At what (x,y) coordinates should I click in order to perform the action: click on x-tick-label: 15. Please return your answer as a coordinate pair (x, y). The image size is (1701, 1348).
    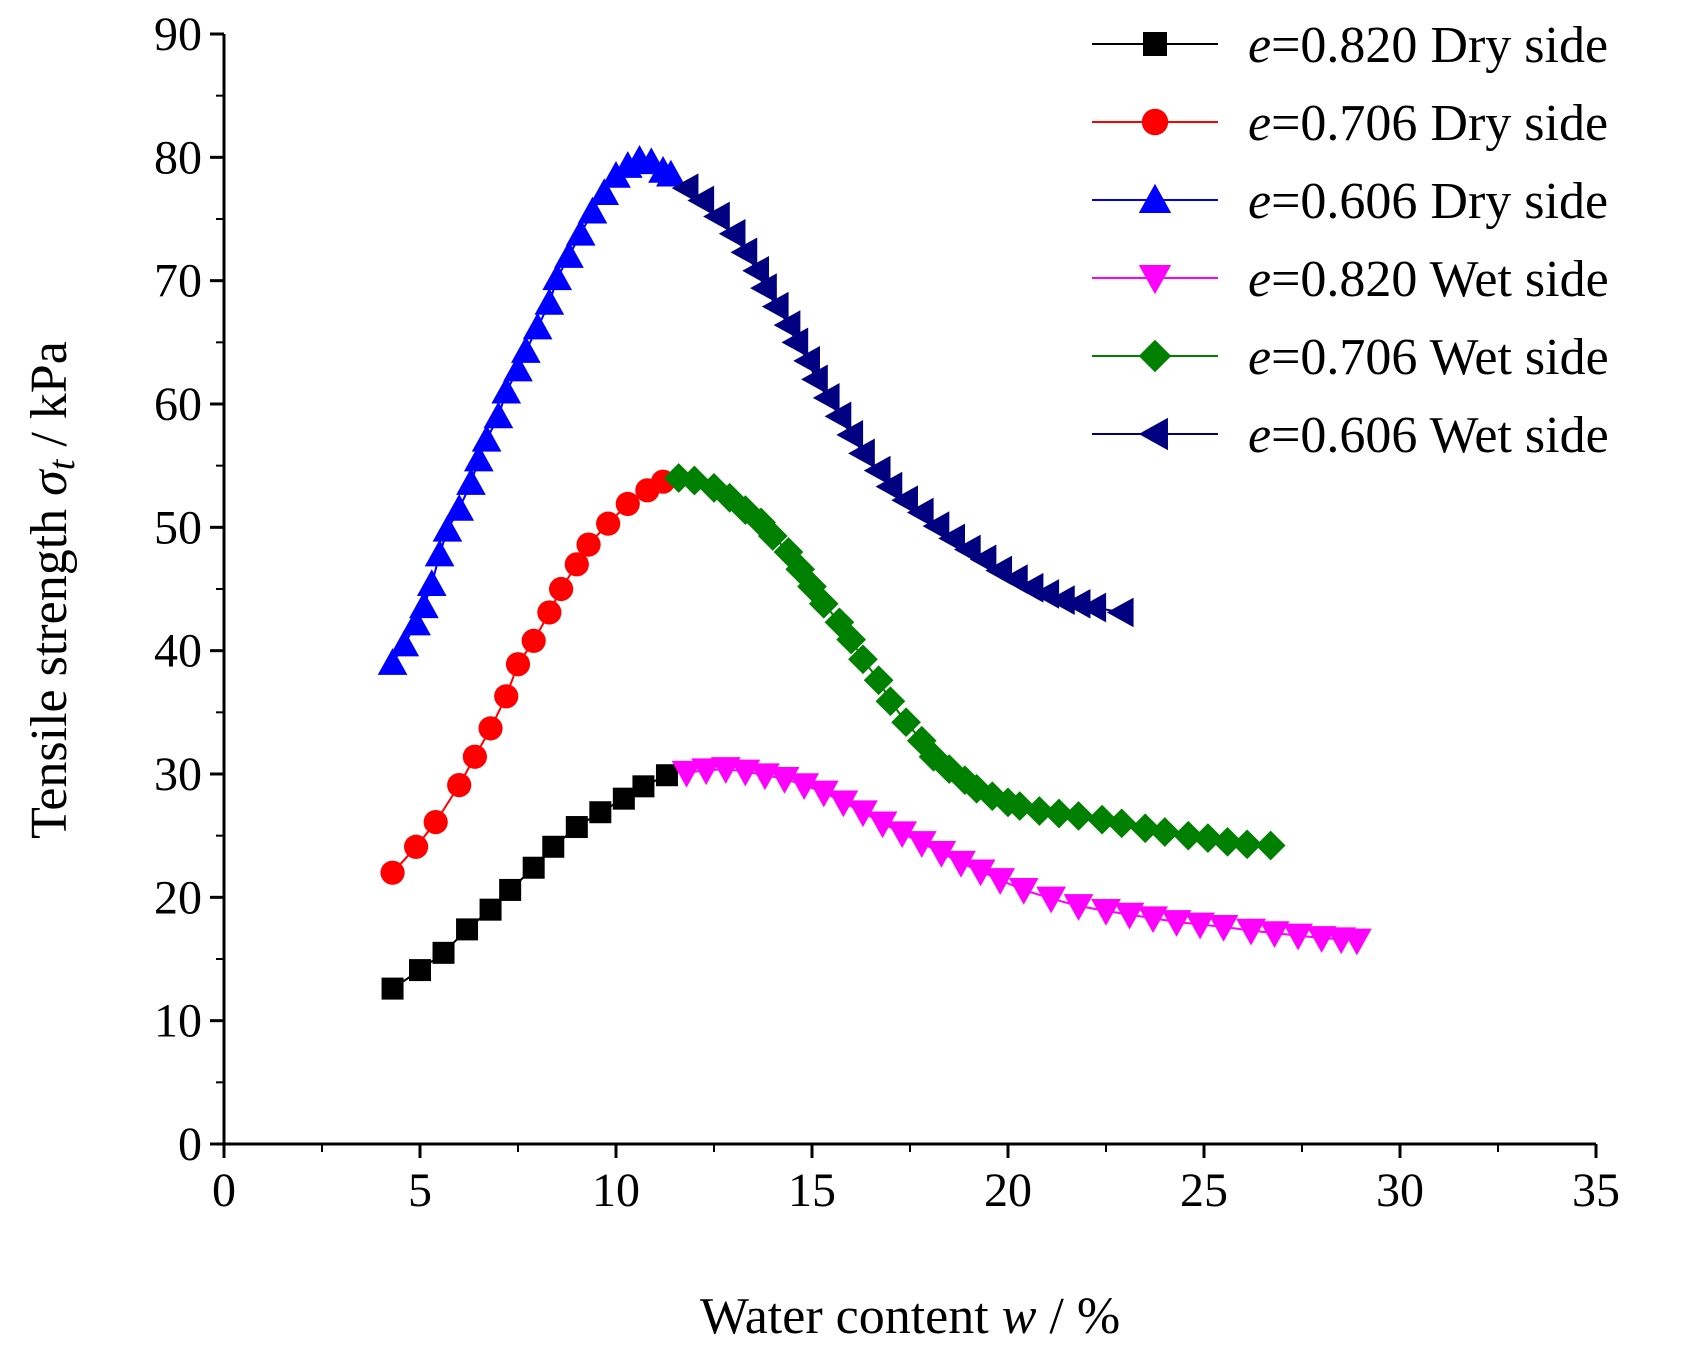
    Looking at the image, I should click on (812, 1190).